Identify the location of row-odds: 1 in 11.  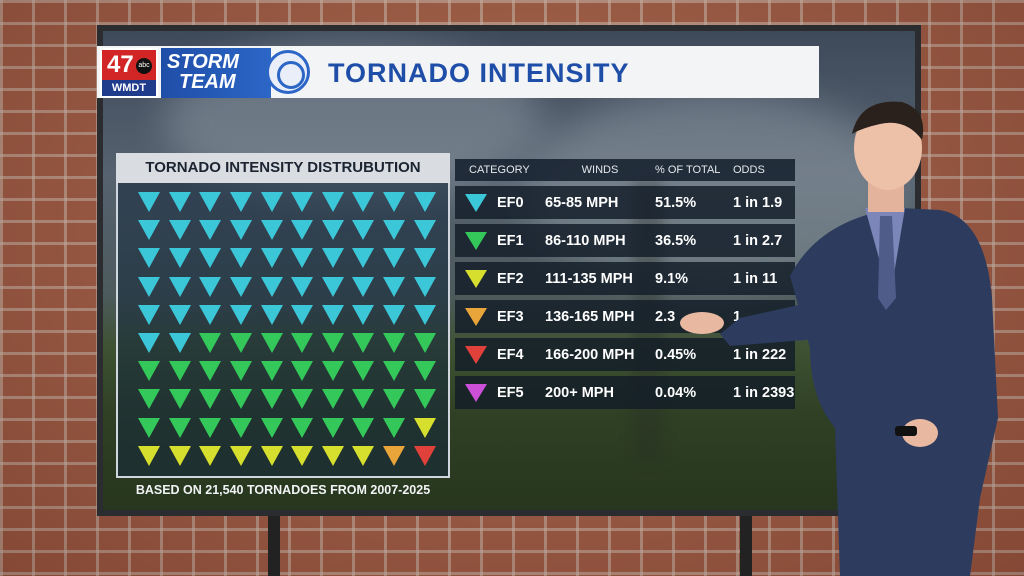
(755, 278).